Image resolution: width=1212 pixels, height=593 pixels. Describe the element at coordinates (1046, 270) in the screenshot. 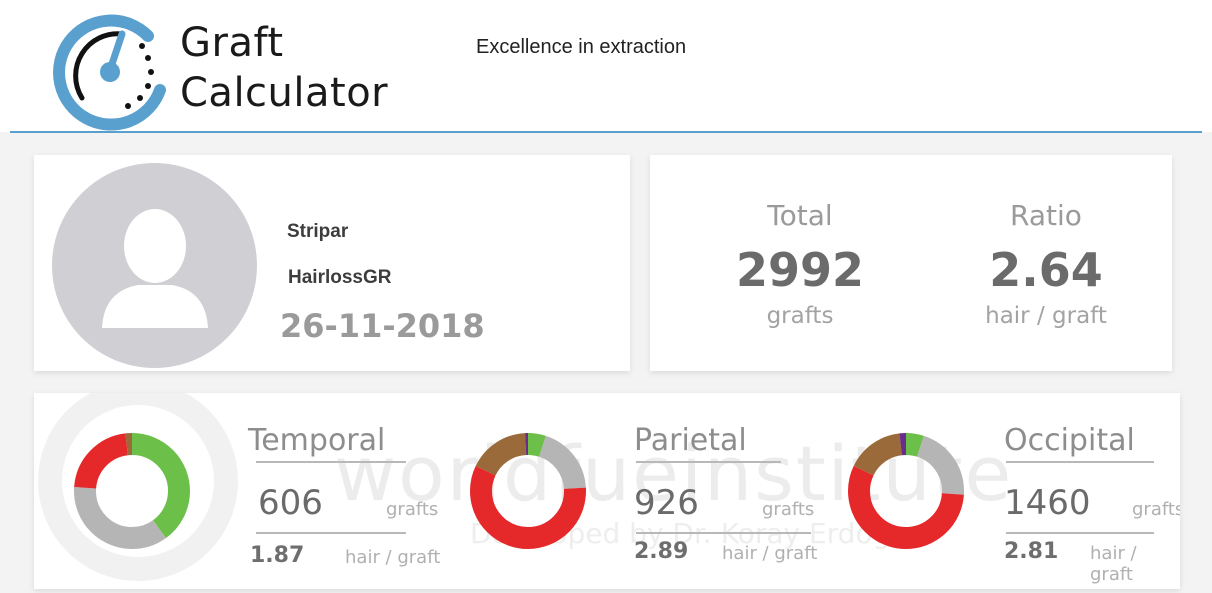

I see `ratio-value: 2.64` at that location.